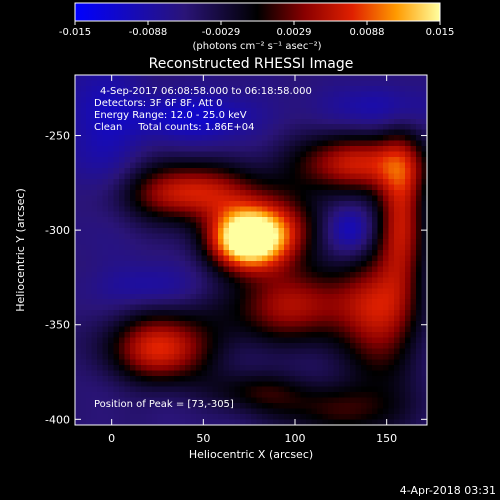 This screenshot has width=500, height=500. Describe the element at coordinates (111, 438) in the screenshot. I see `x-tick-label-0: 0` at that location.